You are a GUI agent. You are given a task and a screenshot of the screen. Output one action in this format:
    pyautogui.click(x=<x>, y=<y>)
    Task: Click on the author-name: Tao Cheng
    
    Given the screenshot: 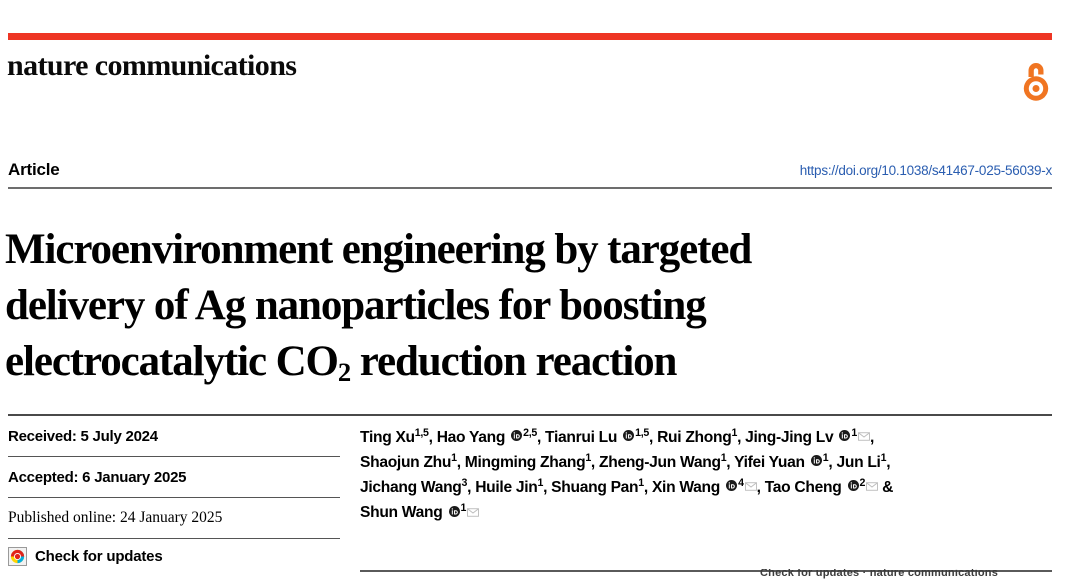 What is the action you would take?
    pyautogui.click(x=803, y=487)
    